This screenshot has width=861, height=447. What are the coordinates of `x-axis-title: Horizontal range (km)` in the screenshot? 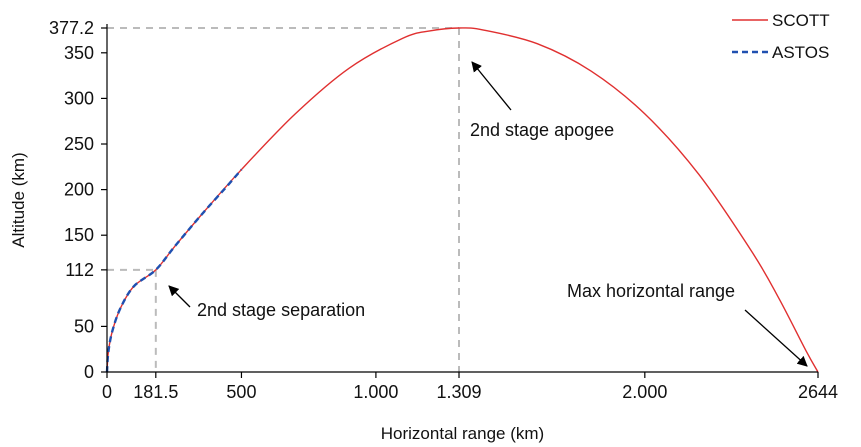 It's located at (462, 433).